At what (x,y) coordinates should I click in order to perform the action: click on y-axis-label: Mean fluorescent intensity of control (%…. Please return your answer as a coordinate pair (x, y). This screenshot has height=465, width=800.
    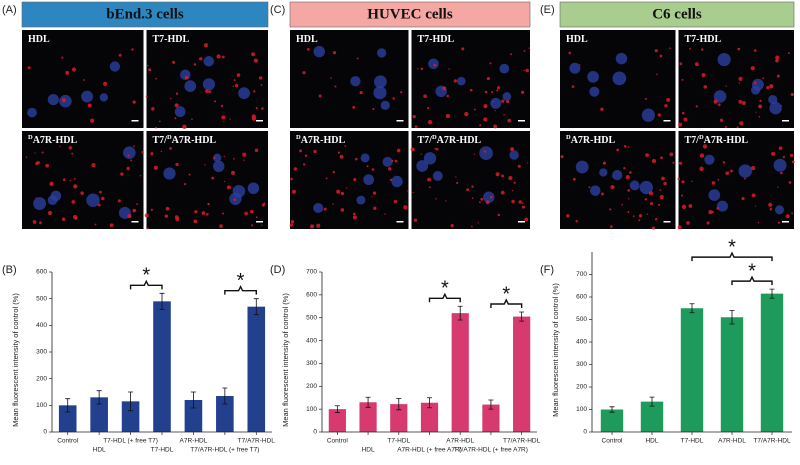
    Looking at the image, I should click on (15, 360).